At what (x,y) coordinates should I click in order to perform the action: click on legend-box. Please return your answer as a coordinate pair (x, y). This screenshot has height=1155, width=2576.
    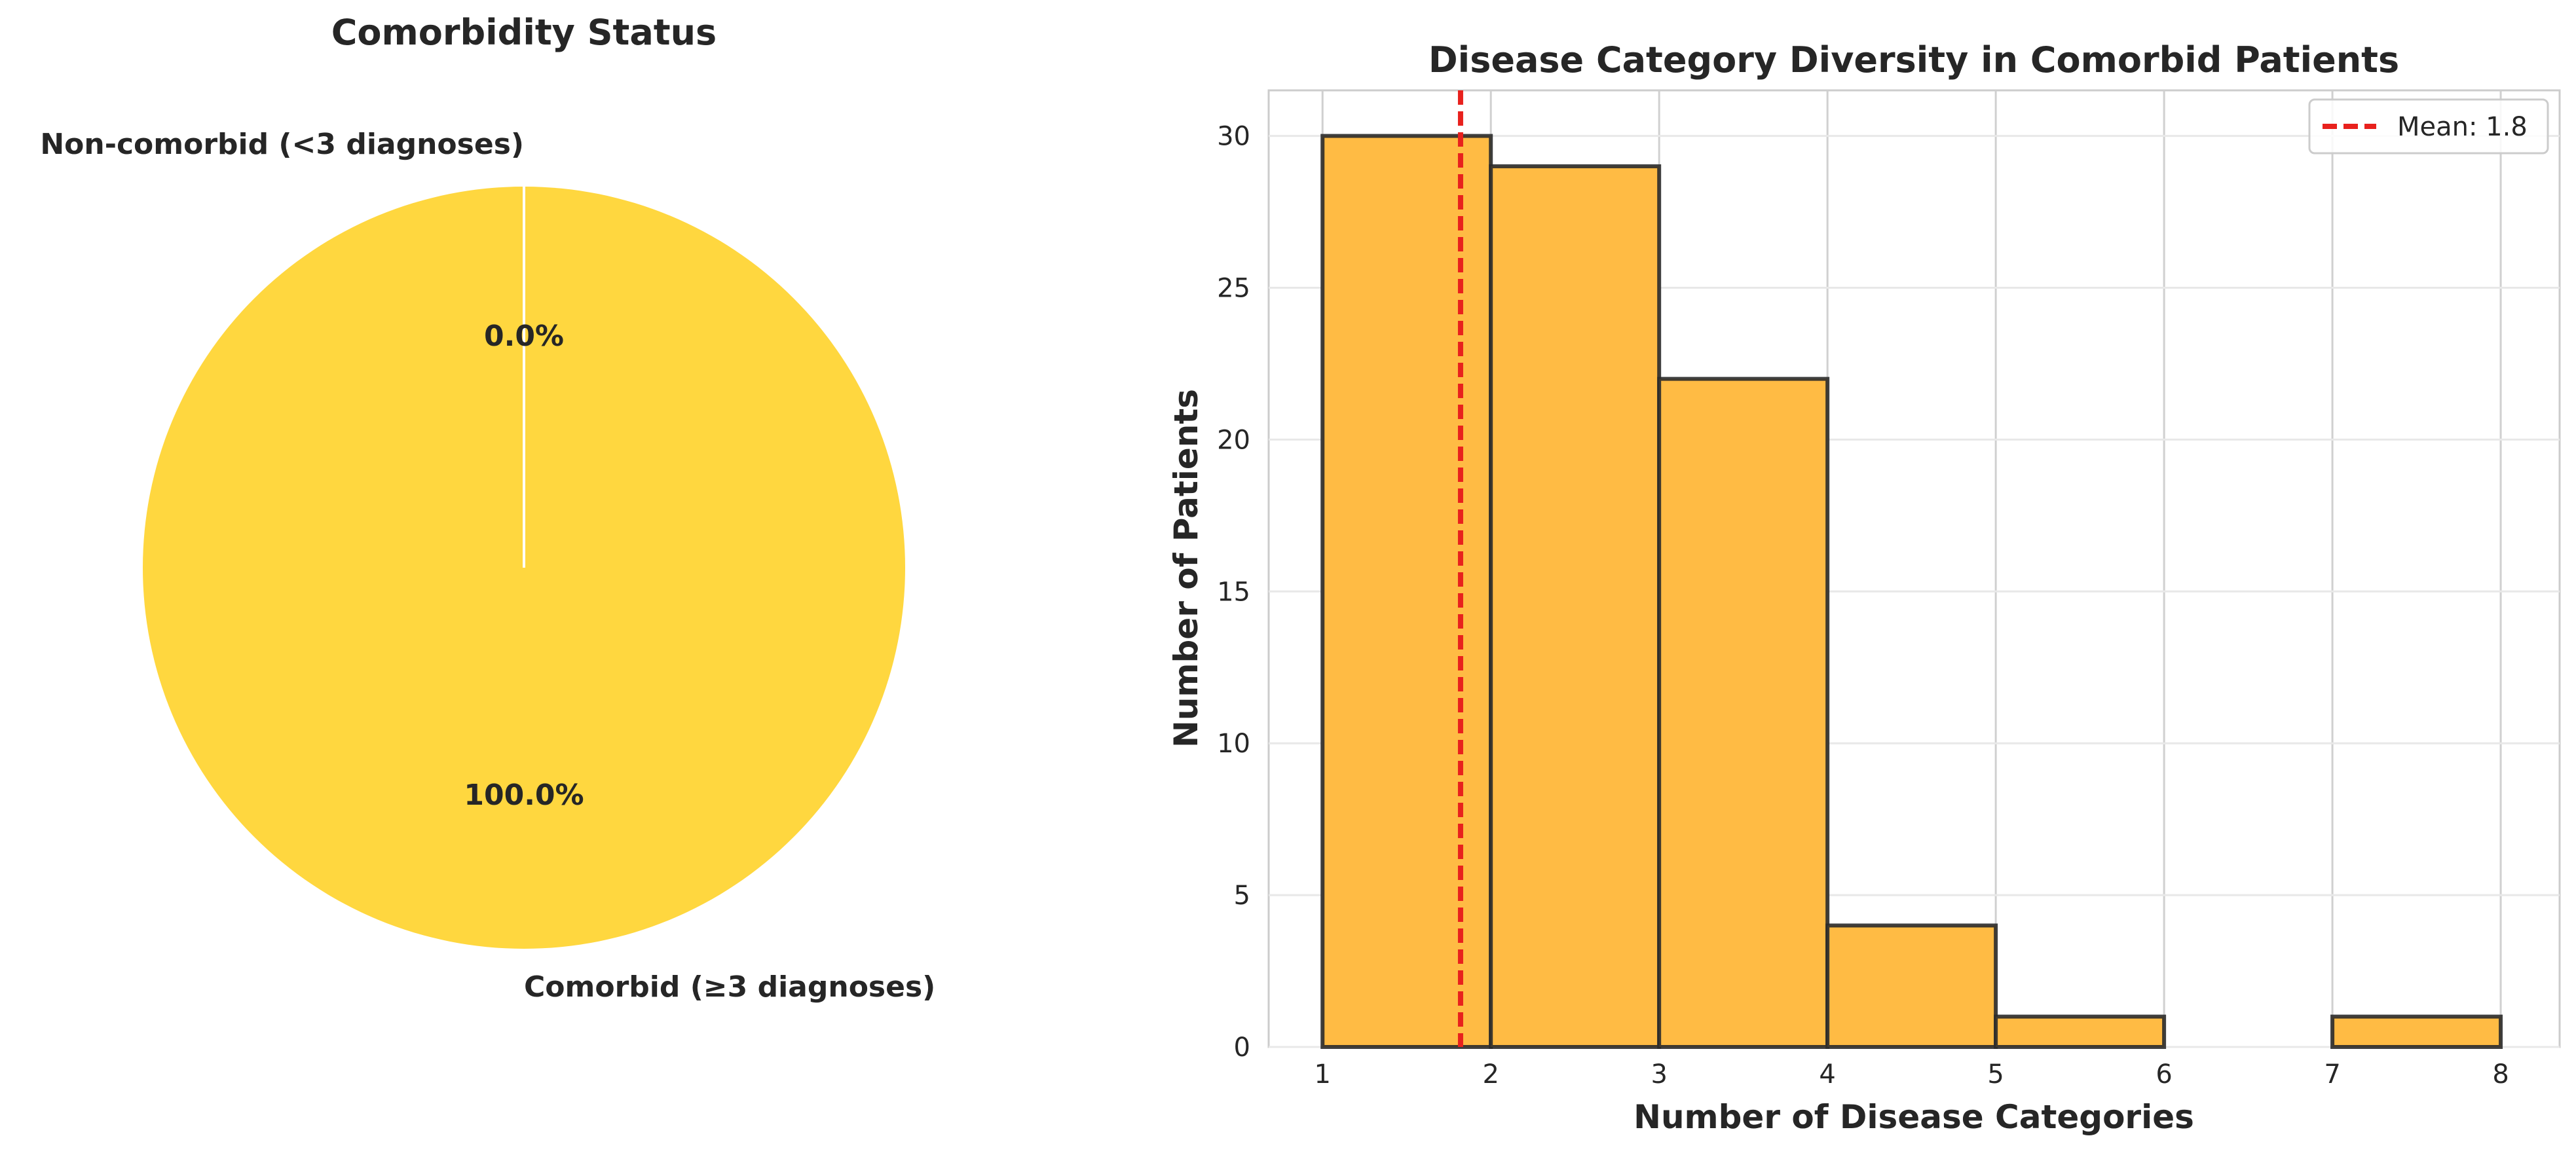
    Looking at the image, I should click on (2428, 127).